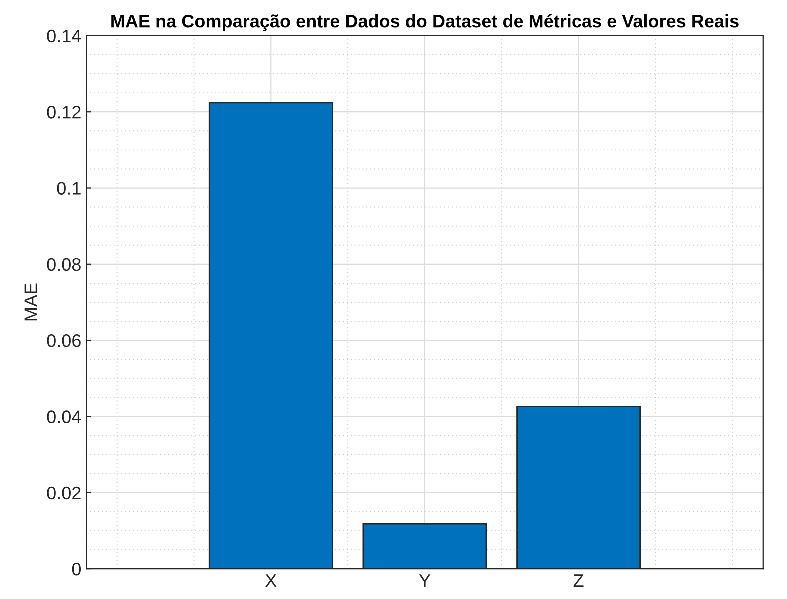 The width and height of the screenshot is (787, 599). I want to click on y-tick-label: 0.08, so click(64, 265).